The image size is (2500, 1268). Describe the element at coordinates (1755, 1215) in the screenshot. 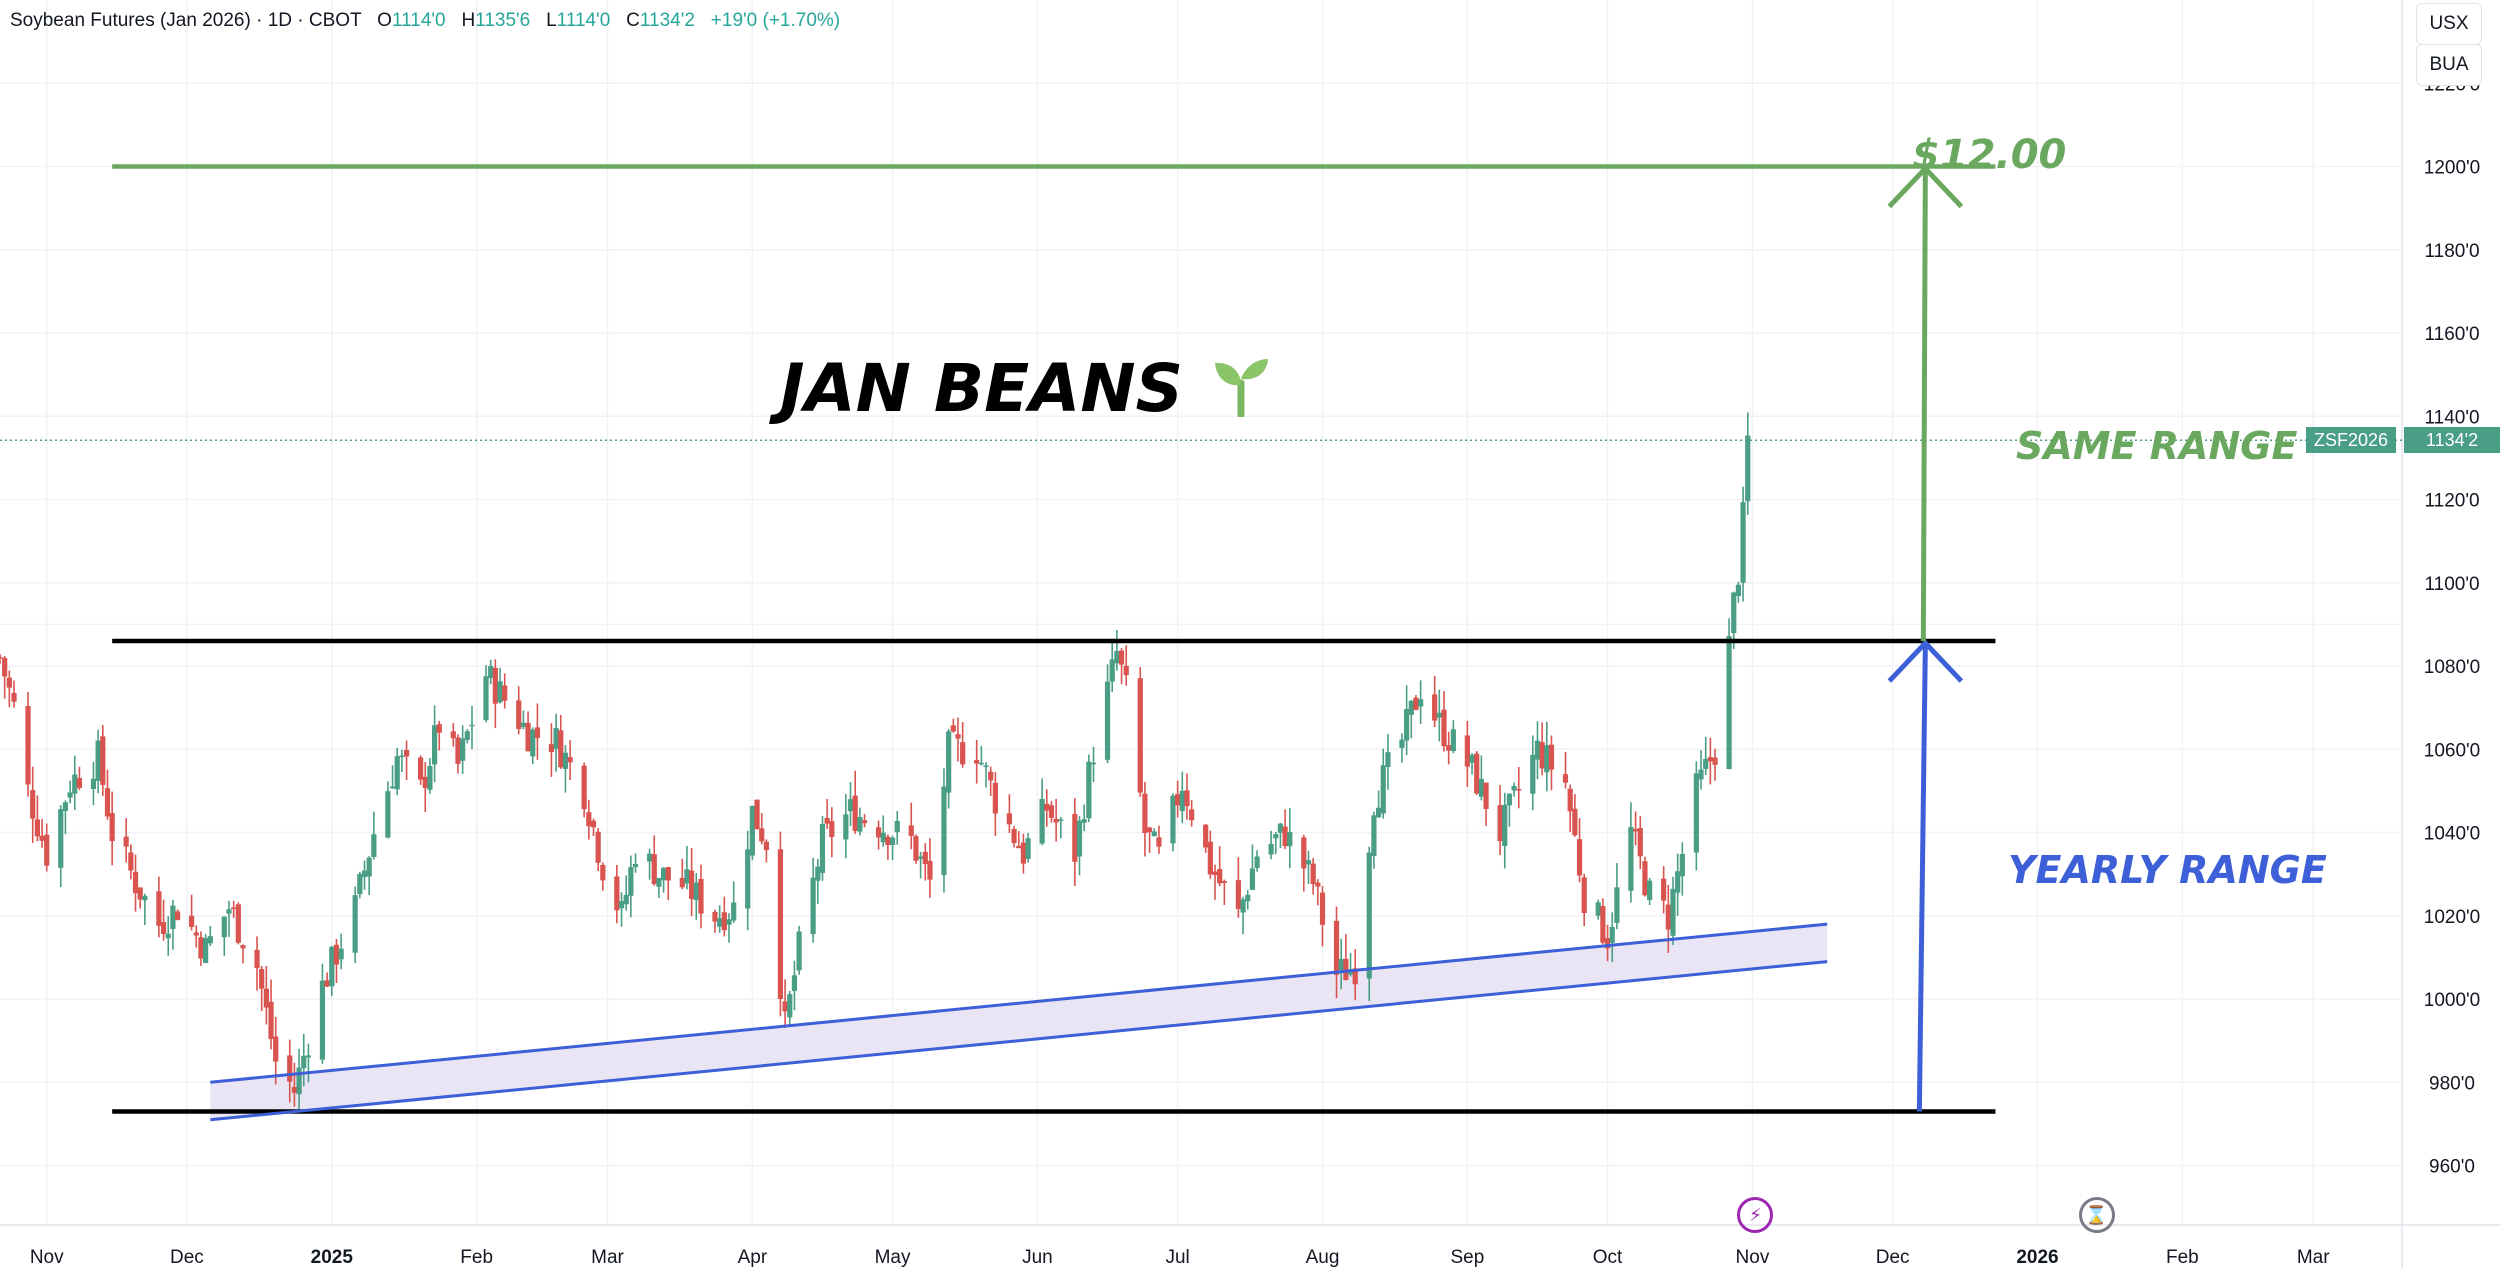

I see `event-bolt-icon: ⚡` at that location.